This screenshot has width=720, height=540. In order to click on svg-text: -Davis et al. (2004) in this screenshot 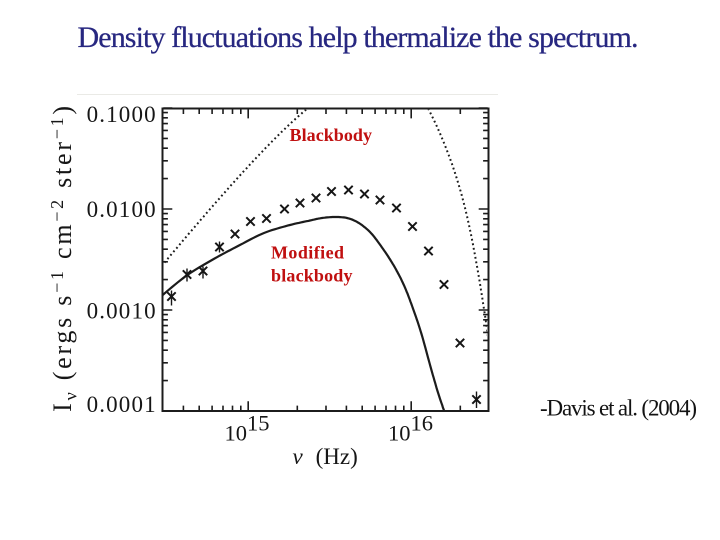, I will do `click(618, 408)`.